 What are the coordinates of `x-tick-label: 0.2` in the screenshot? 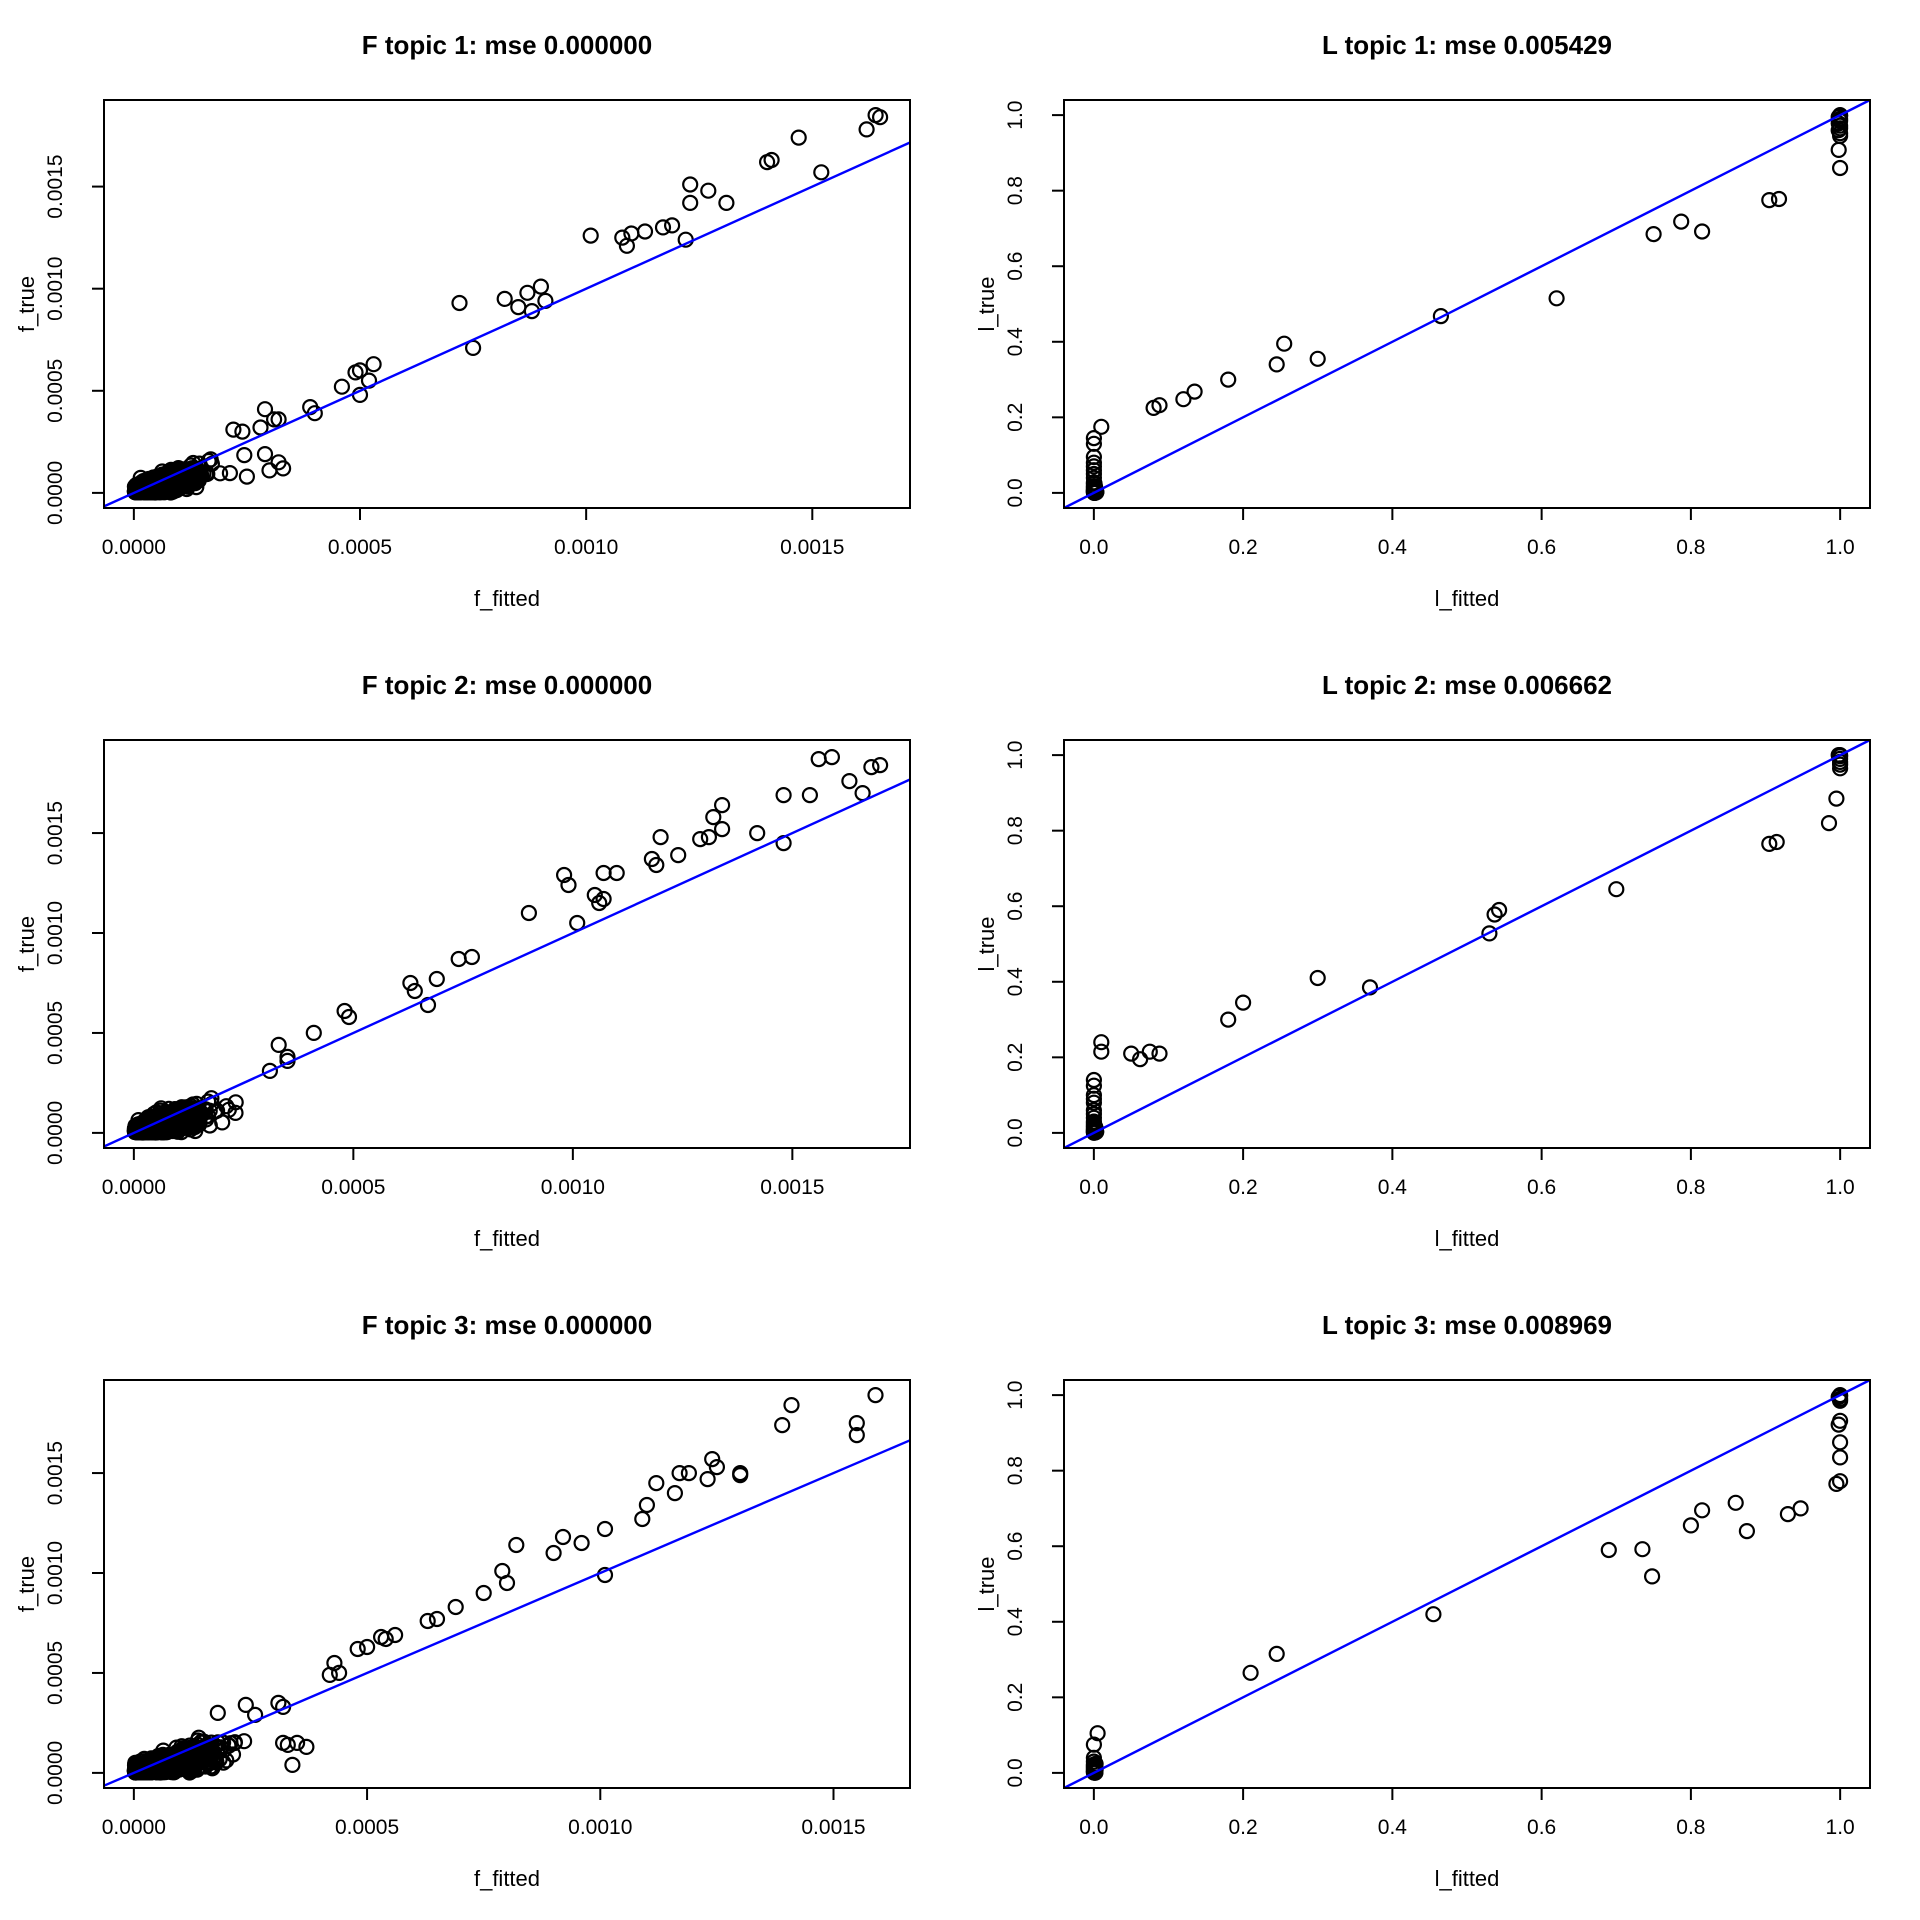 It's located at (1243, 547).